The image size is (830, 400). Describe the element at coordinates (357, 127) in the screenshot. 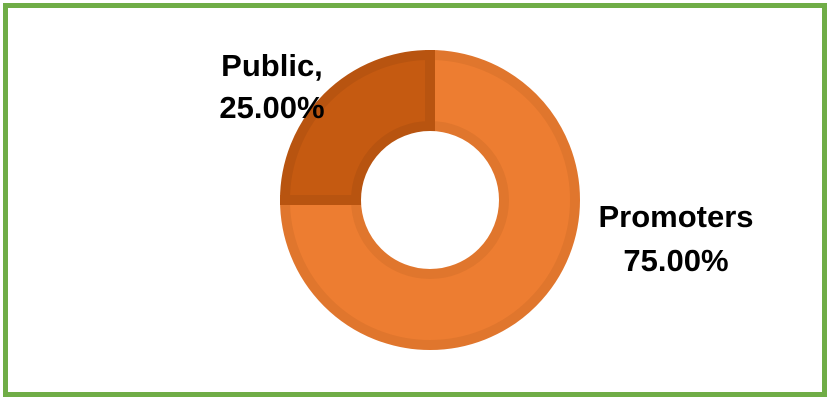

I see `slice-public` at that location.